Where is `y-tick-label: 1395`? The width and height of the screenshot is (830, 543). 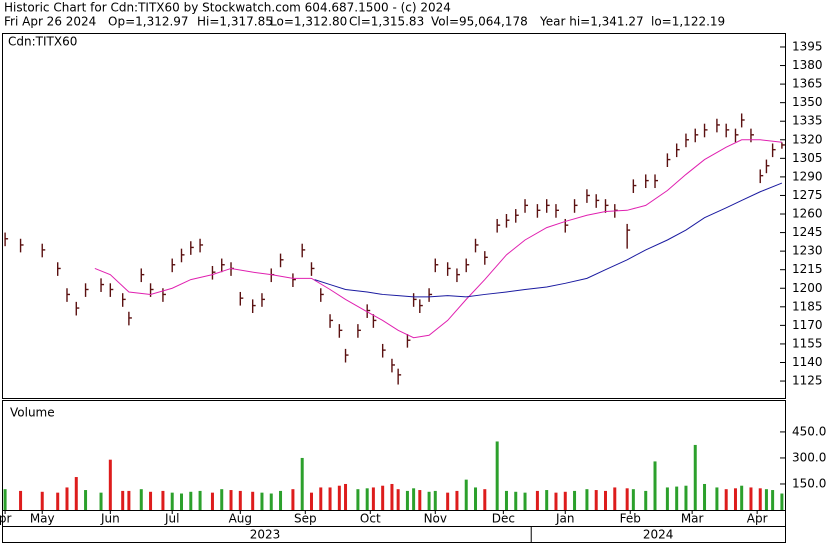
y-tick-label: 1395 is located at coordinates (807, 46).